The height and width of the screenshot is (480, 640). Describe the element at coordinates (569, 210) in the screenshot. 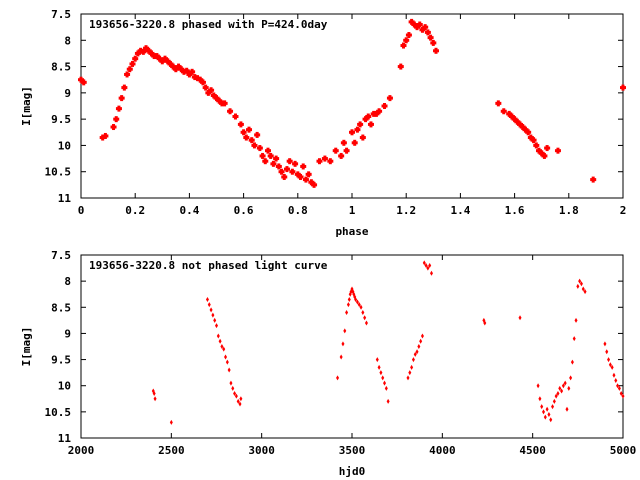

I see `phased-x-tick-label: 1.8` at that location.